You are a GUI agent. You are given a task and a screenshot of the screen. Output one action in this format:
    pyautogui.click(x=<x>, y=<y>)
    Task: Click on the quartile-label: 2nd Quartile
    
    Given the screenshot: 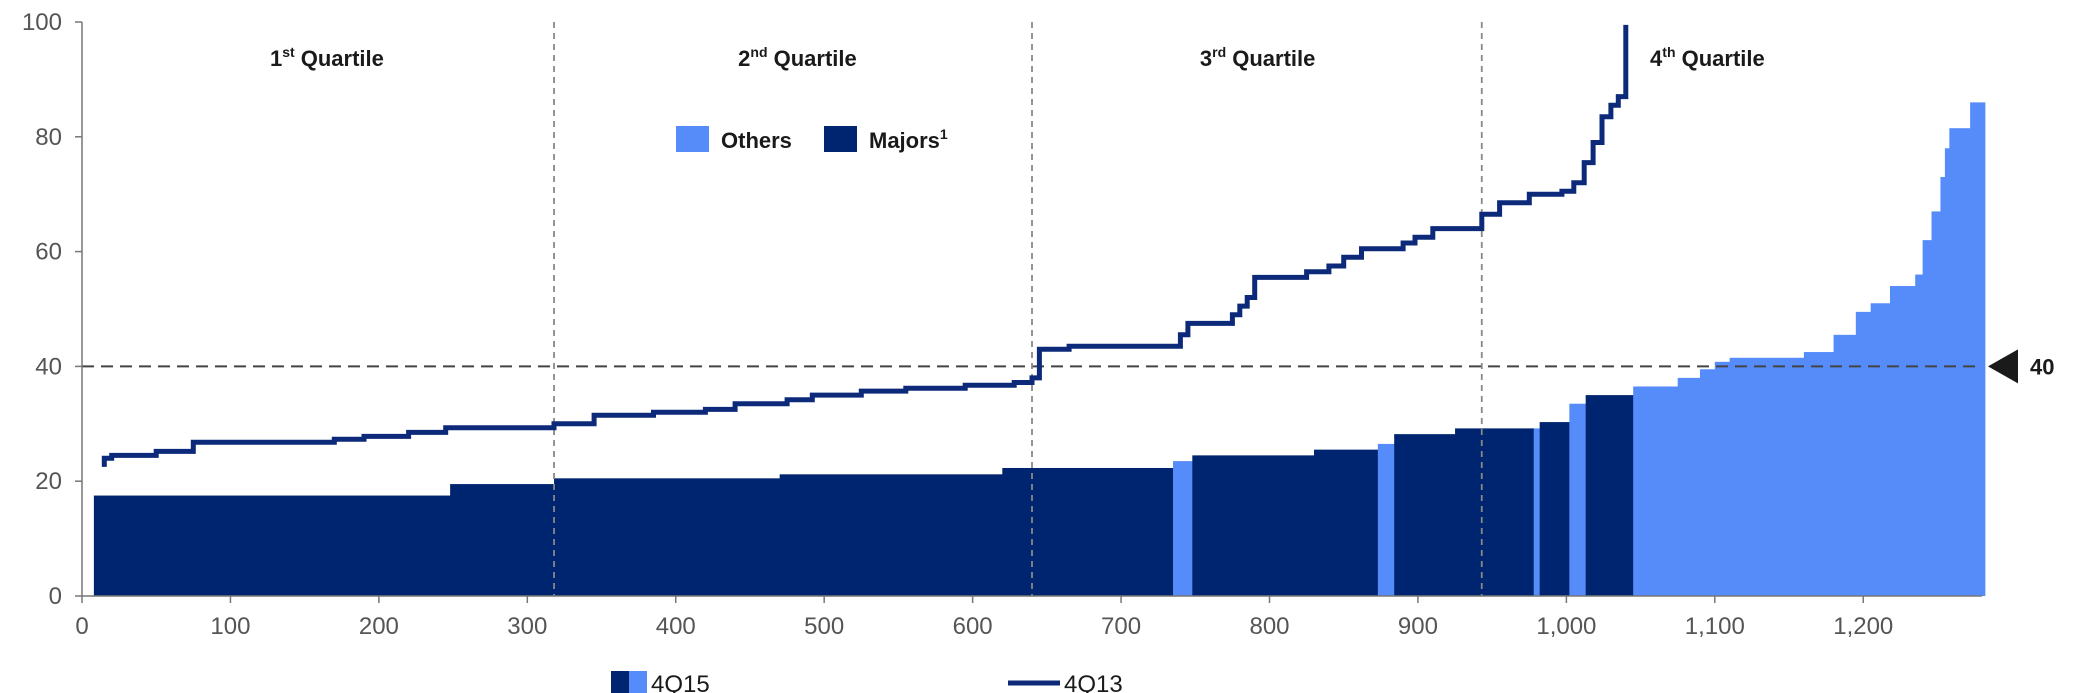 What is the action you would take?
    pyautogui.click(x=797, y=57)
    